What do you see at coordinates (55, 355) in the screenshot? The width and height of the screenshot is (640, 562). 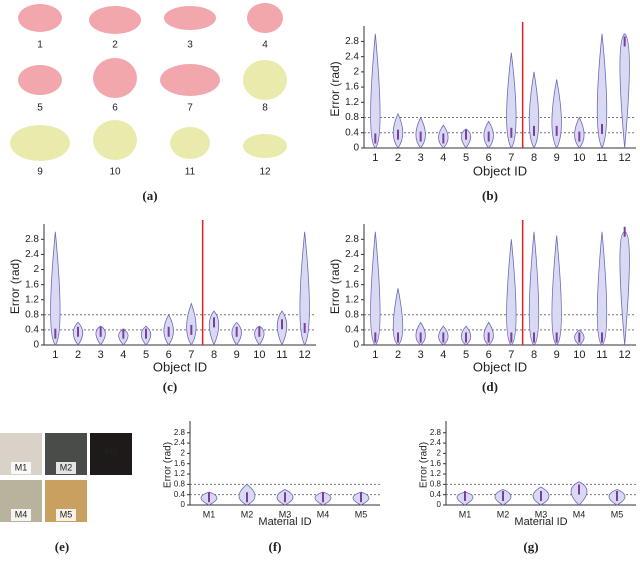 I see `x-tick-label: 1` at bounding box center [55, 355].